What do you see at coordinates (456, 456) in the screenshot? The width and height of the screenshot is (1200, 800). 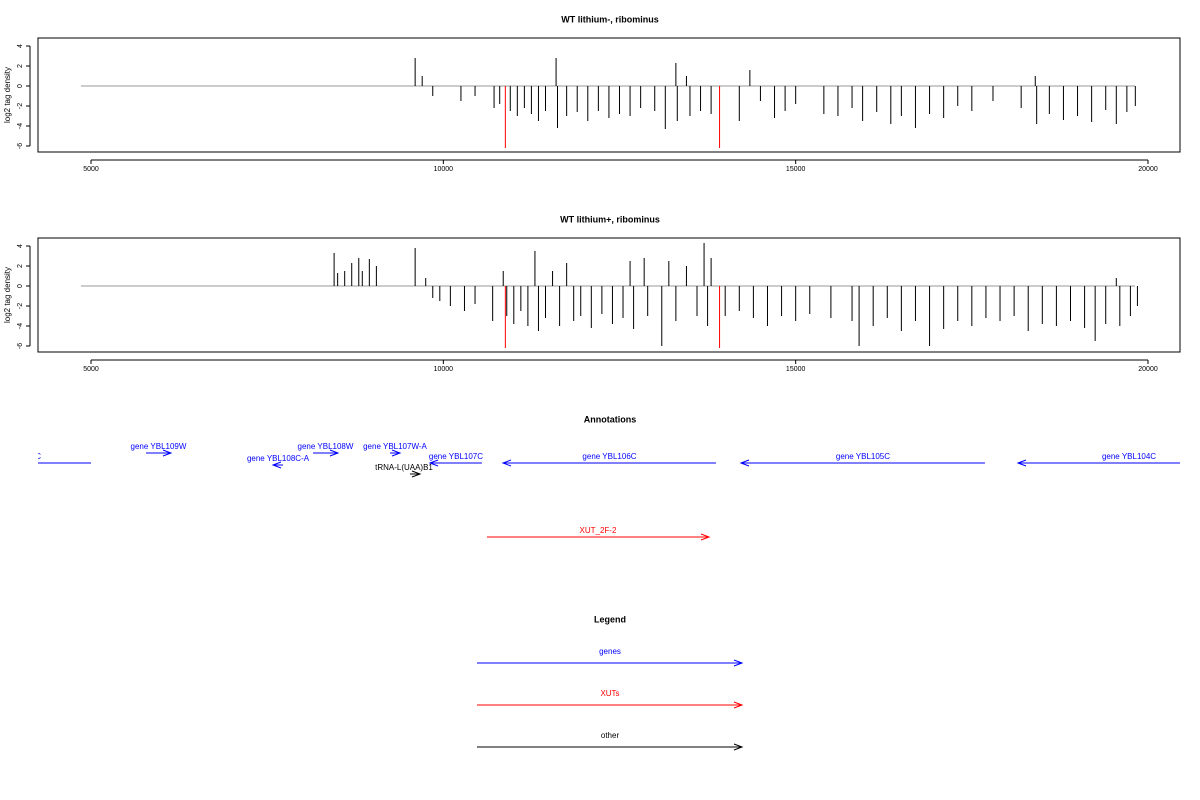 I see `feature-label: gene YBL107C` at bounding box center [456, 456].